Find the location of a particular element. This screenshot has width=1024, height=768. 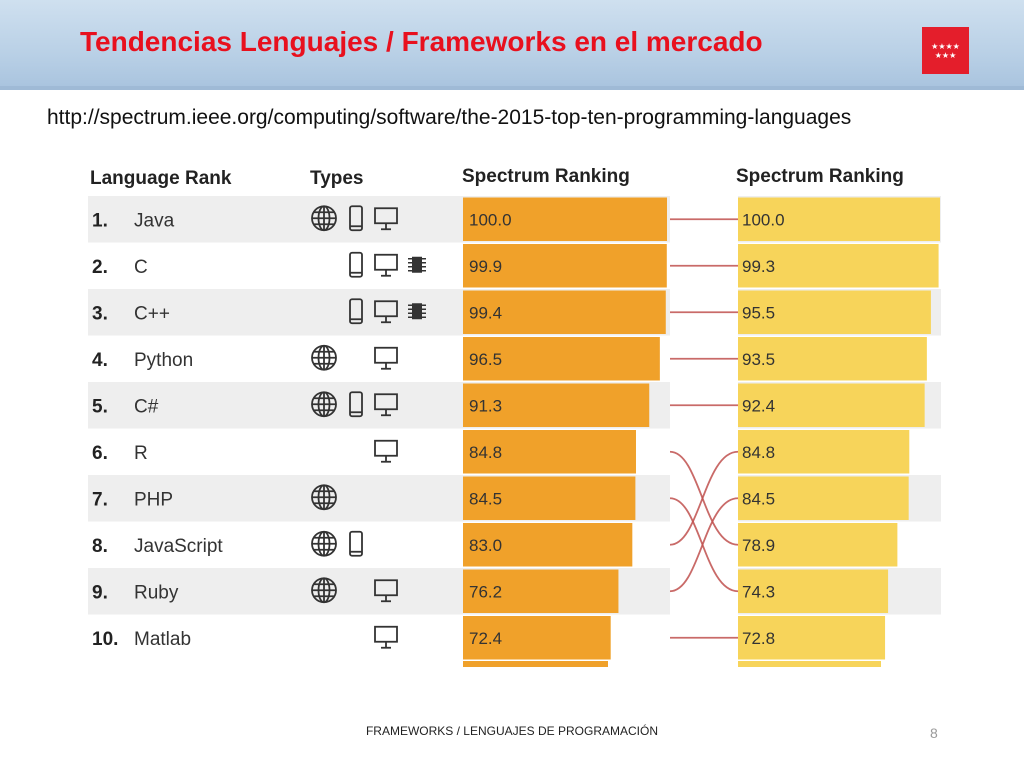

bar-left-label: 96.5 is located at coordinates (485, 359).